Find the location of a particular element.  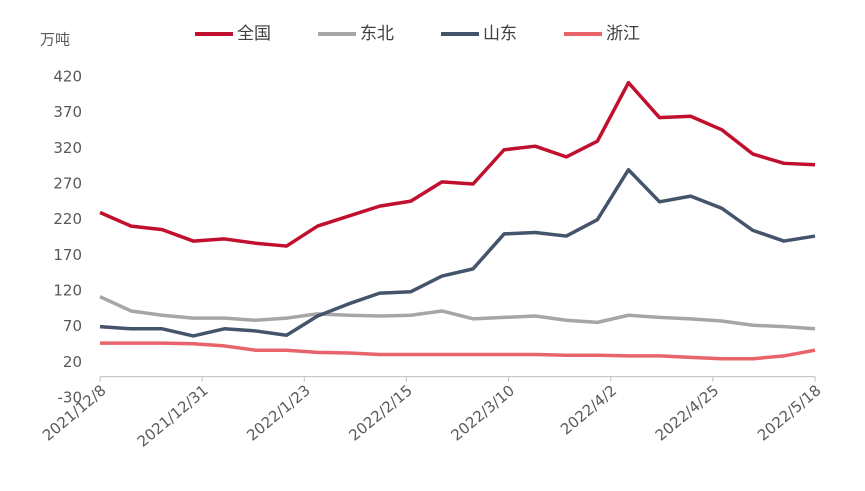

x-tick-label: 2021/12/31 is located at coordinates (173, 415).